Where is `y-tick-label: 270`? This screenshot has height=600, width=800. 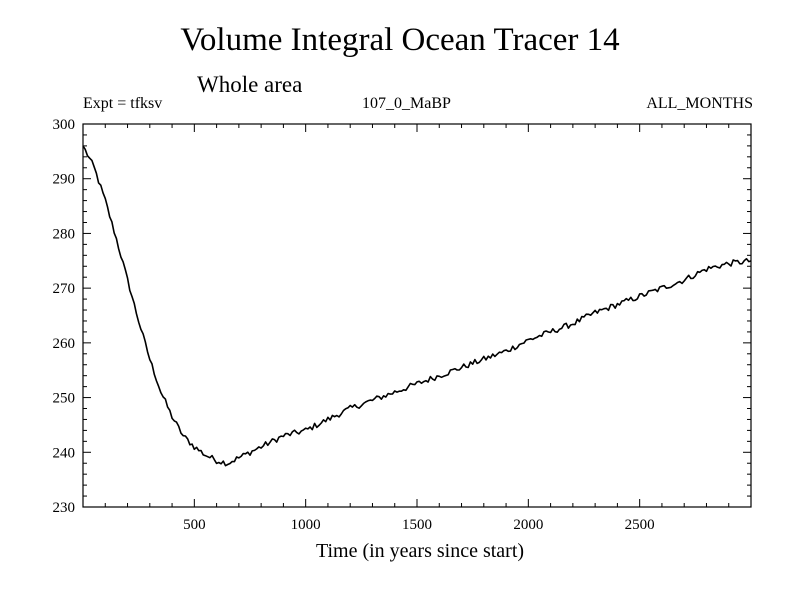 y-tick-label: 270 is located at coordinates (64, 289).